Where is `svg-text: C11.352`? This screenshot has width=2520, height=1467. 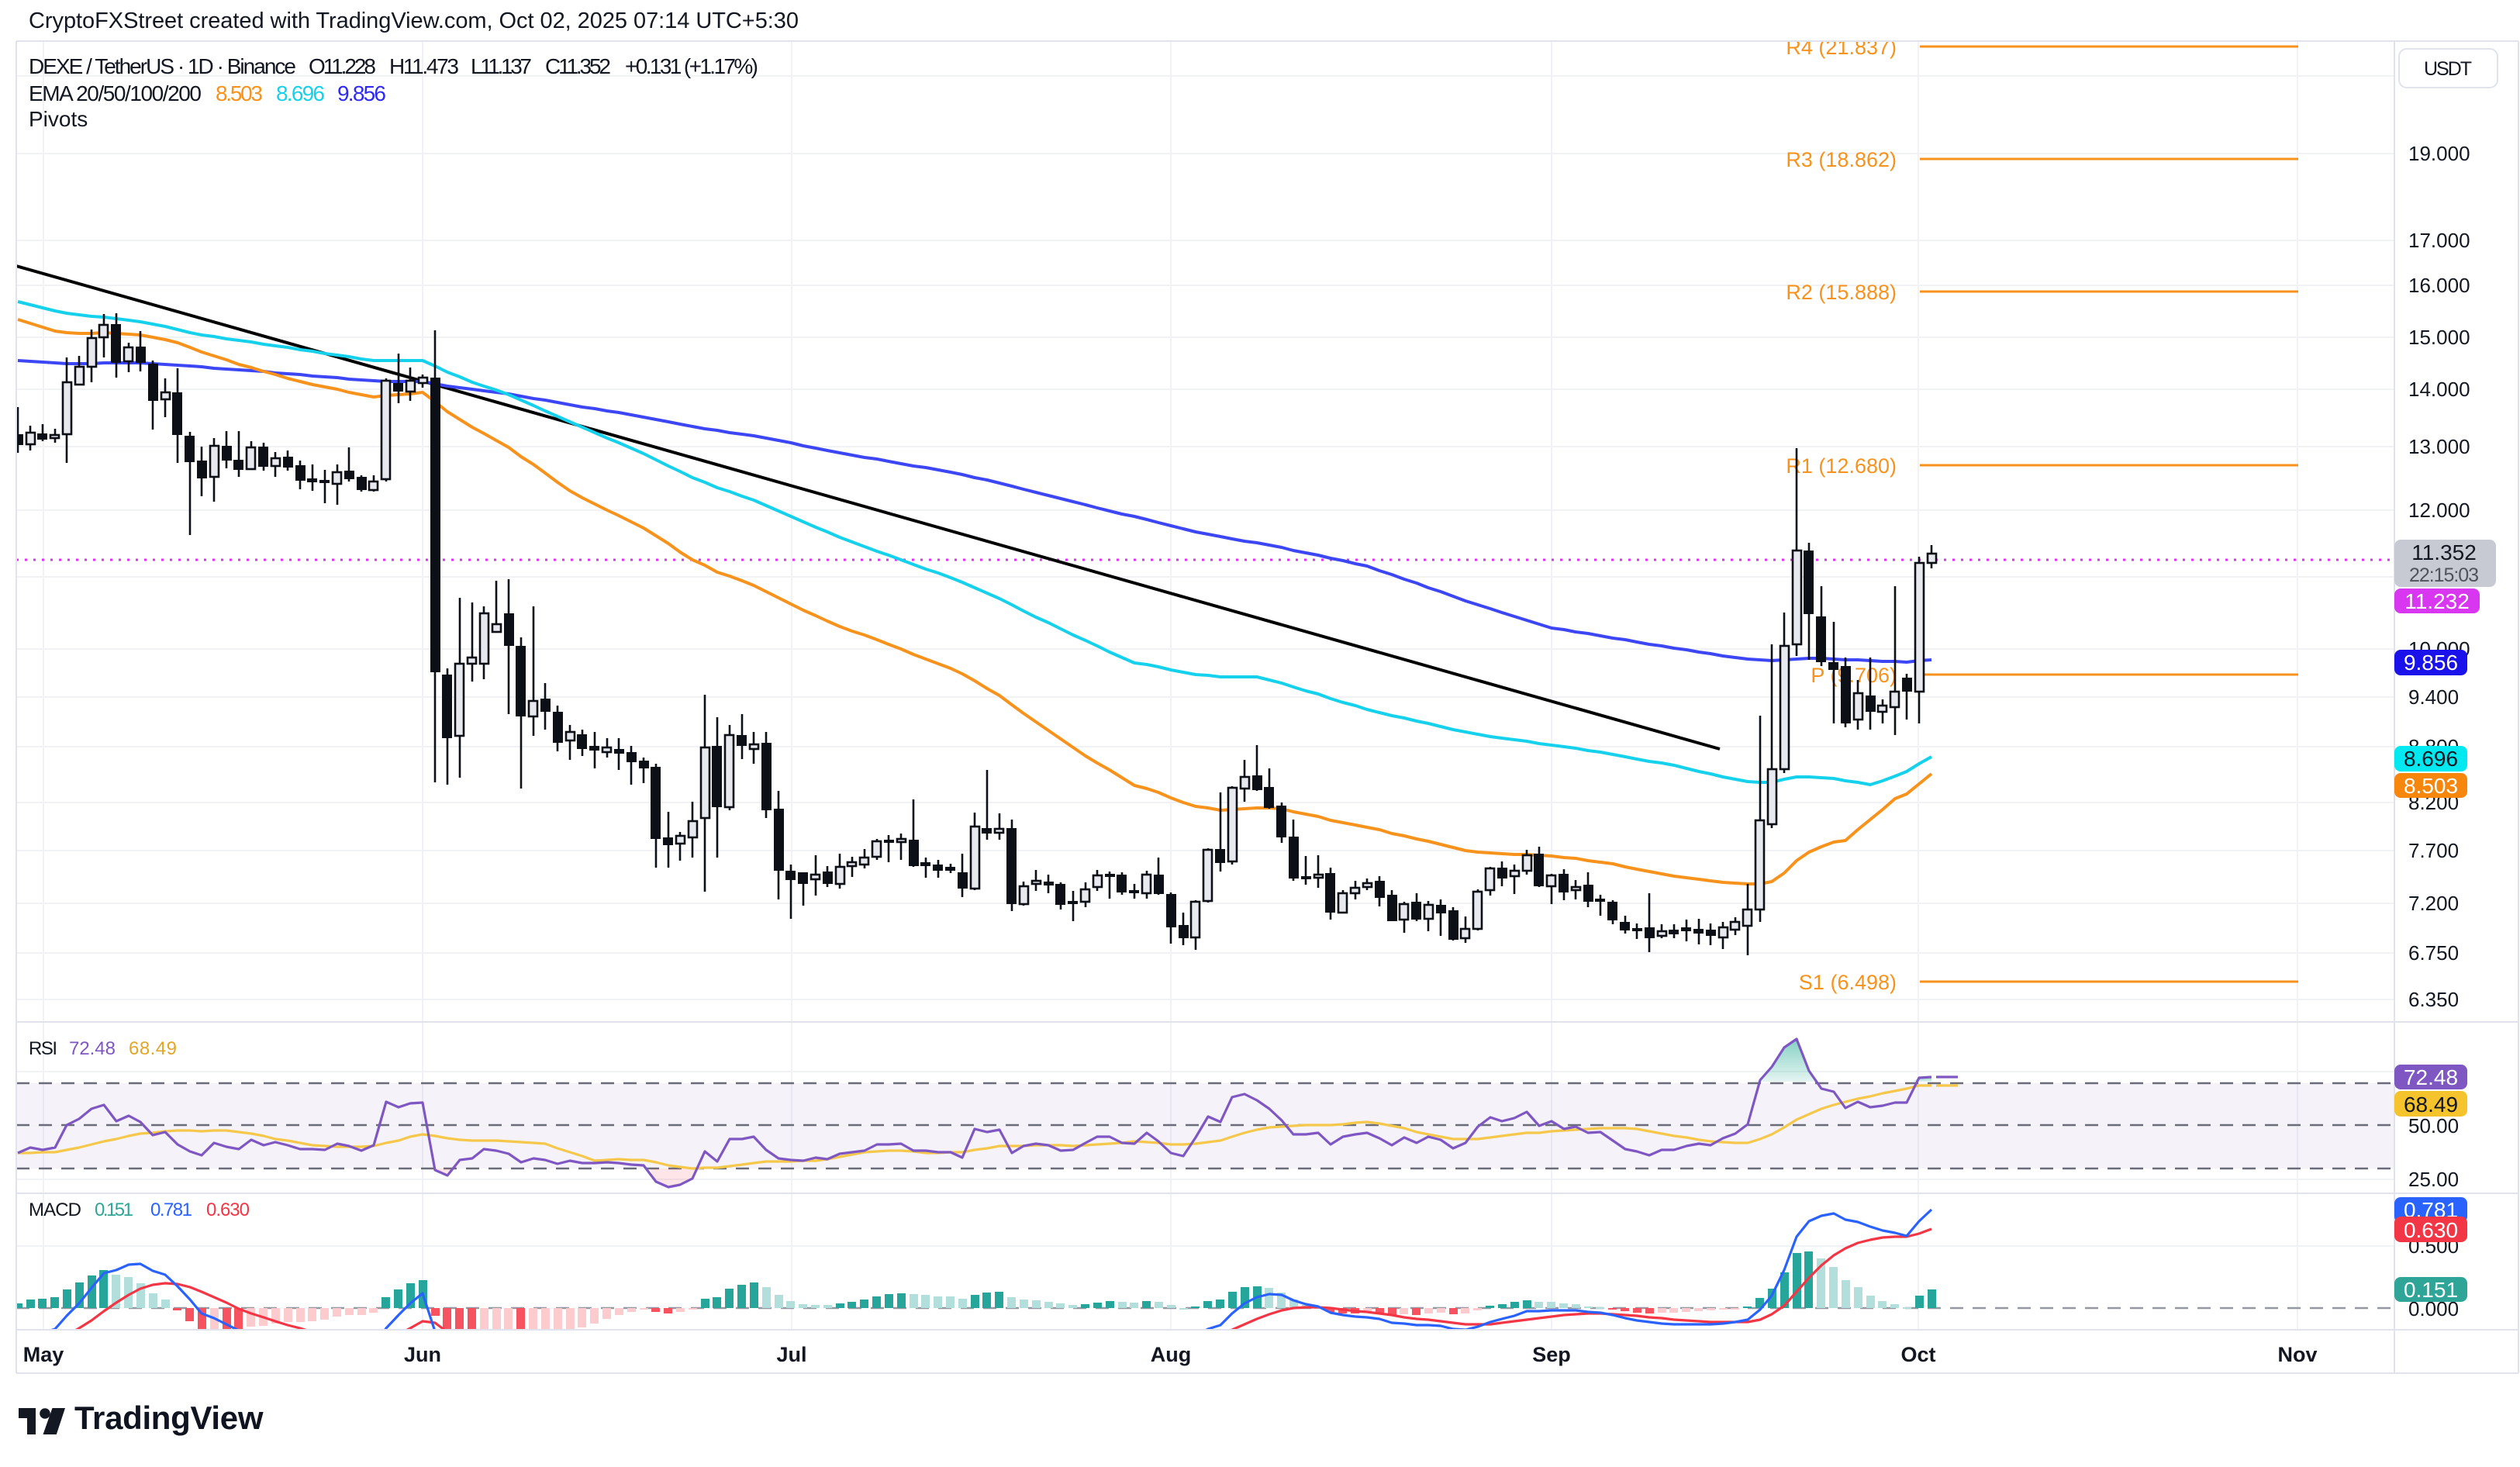
svg-text: C11.352 is located at coordinates (578, 66).